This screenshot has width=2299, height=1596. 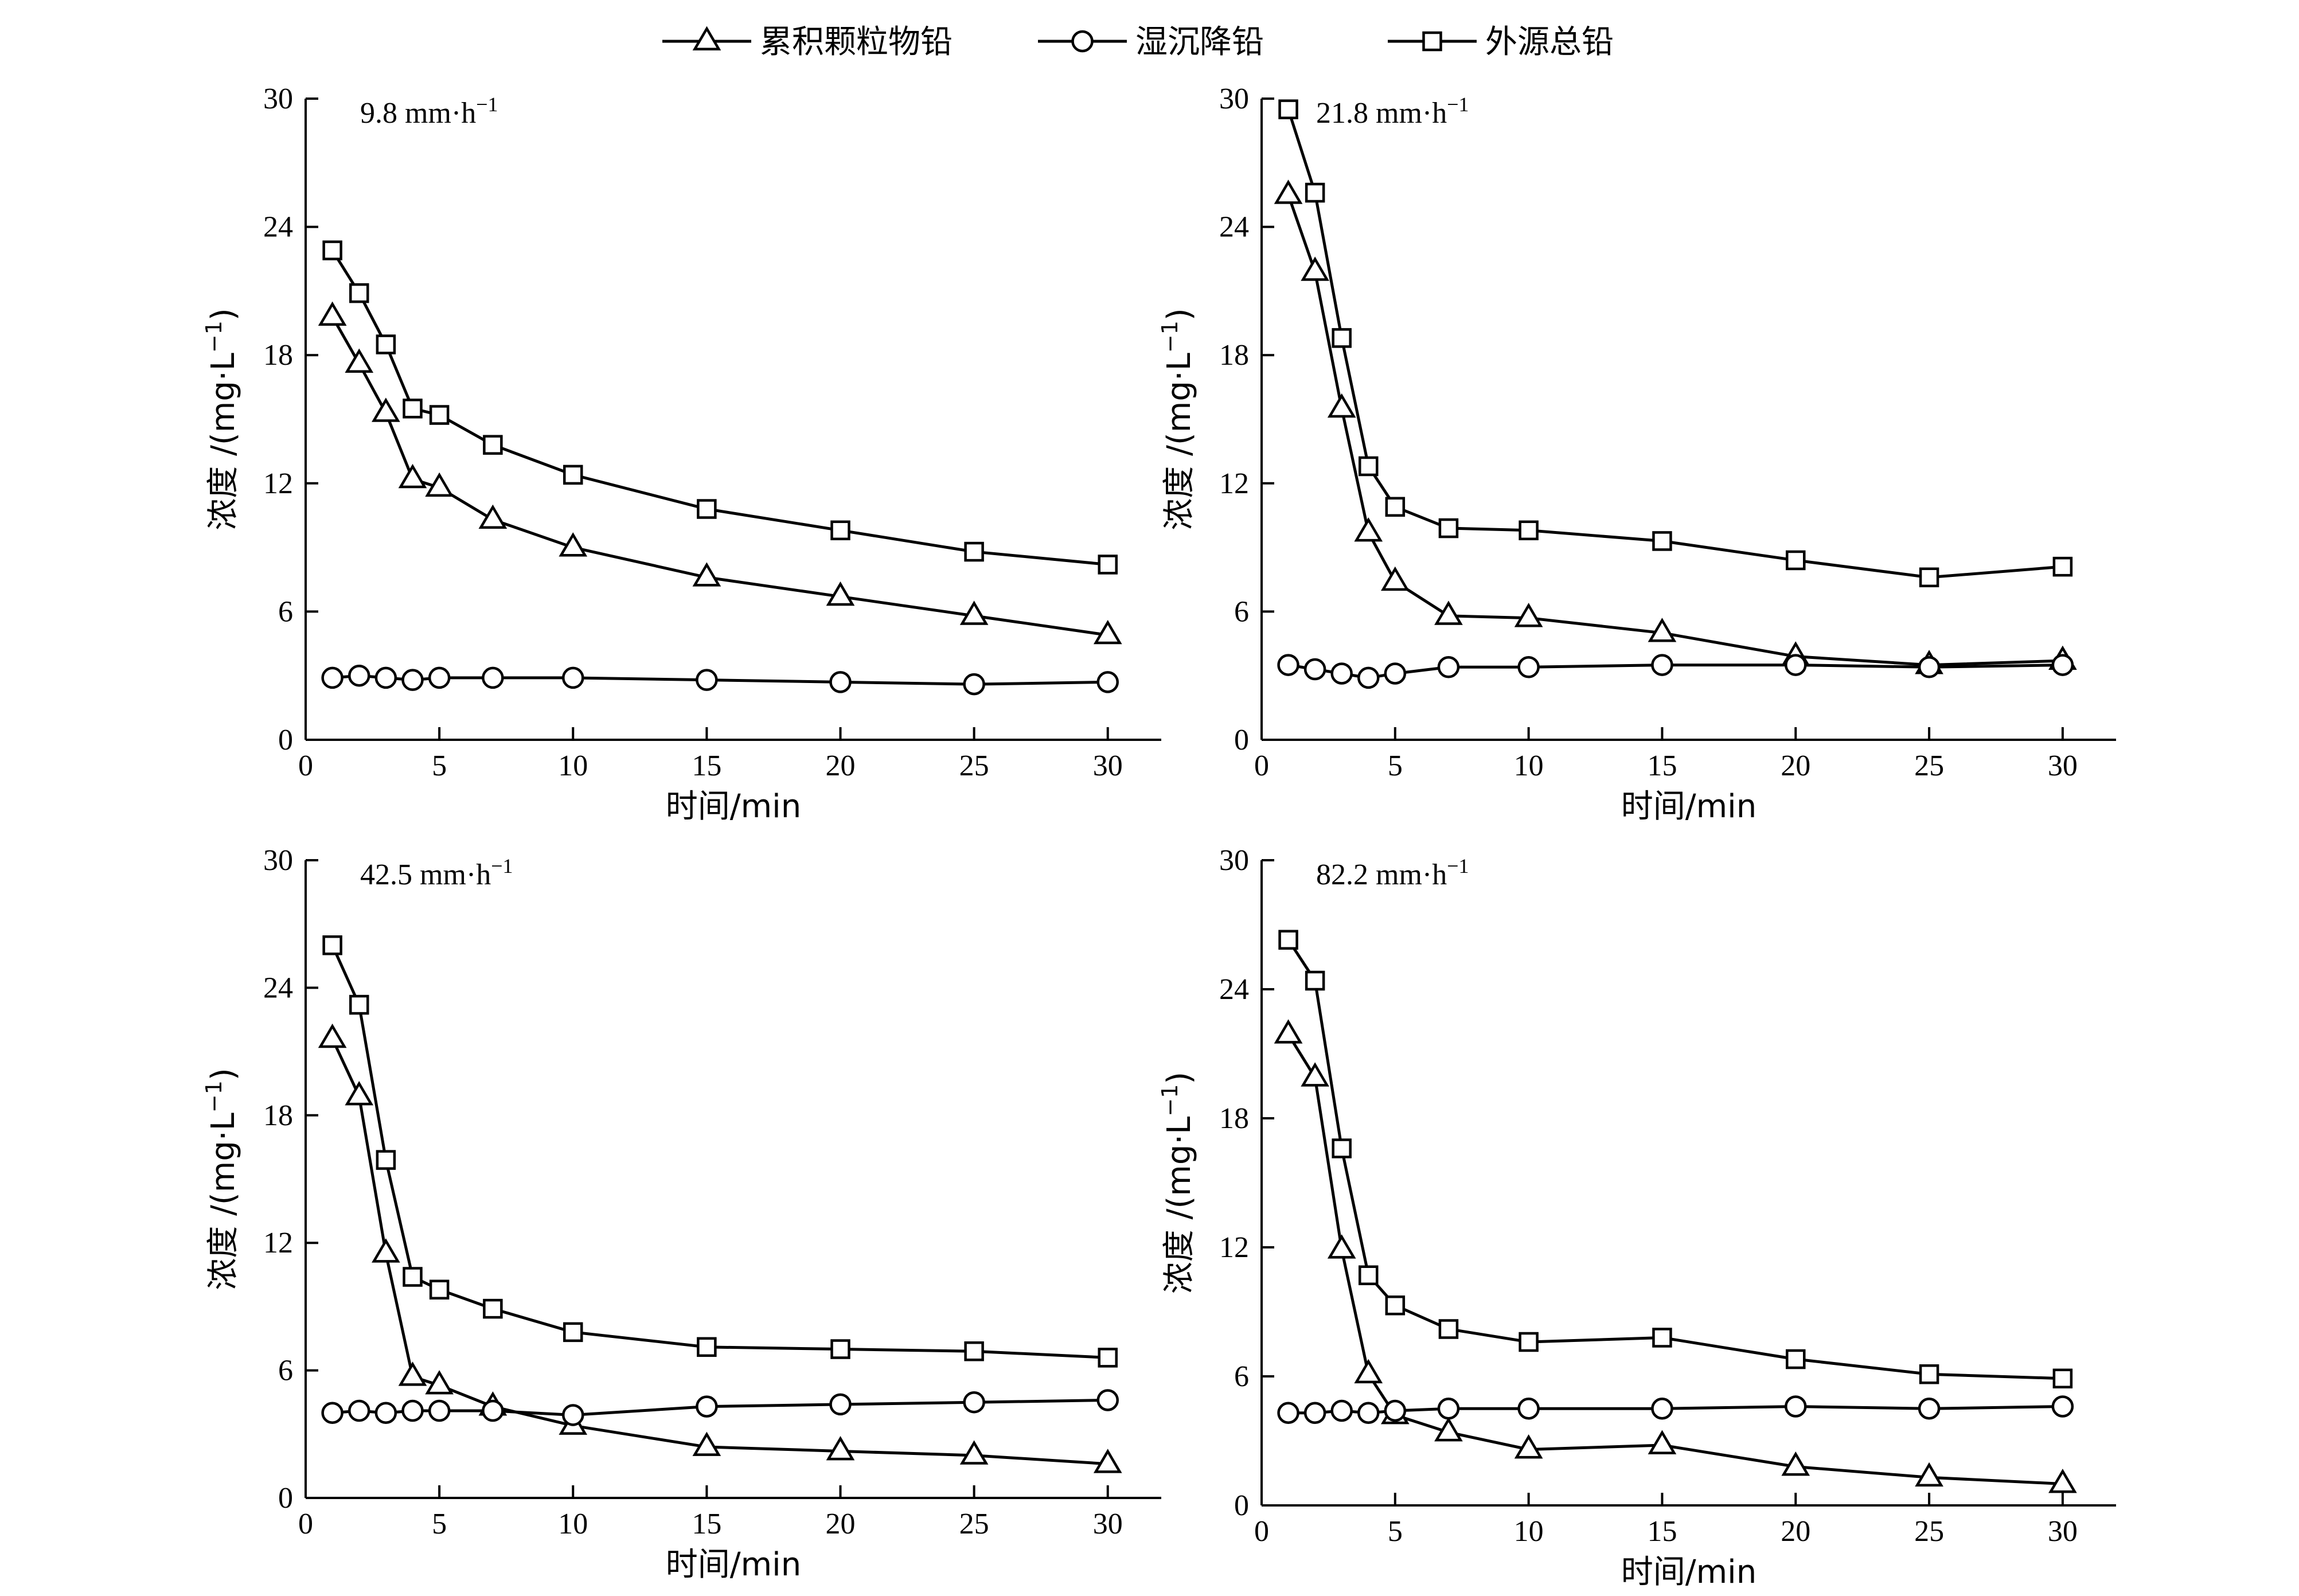 What do you see at coordinates (1393, 111) in the screenshot?
I see `rain-intensity-label: 21.8 mm·h−1` at bounding box center [1393, 111].